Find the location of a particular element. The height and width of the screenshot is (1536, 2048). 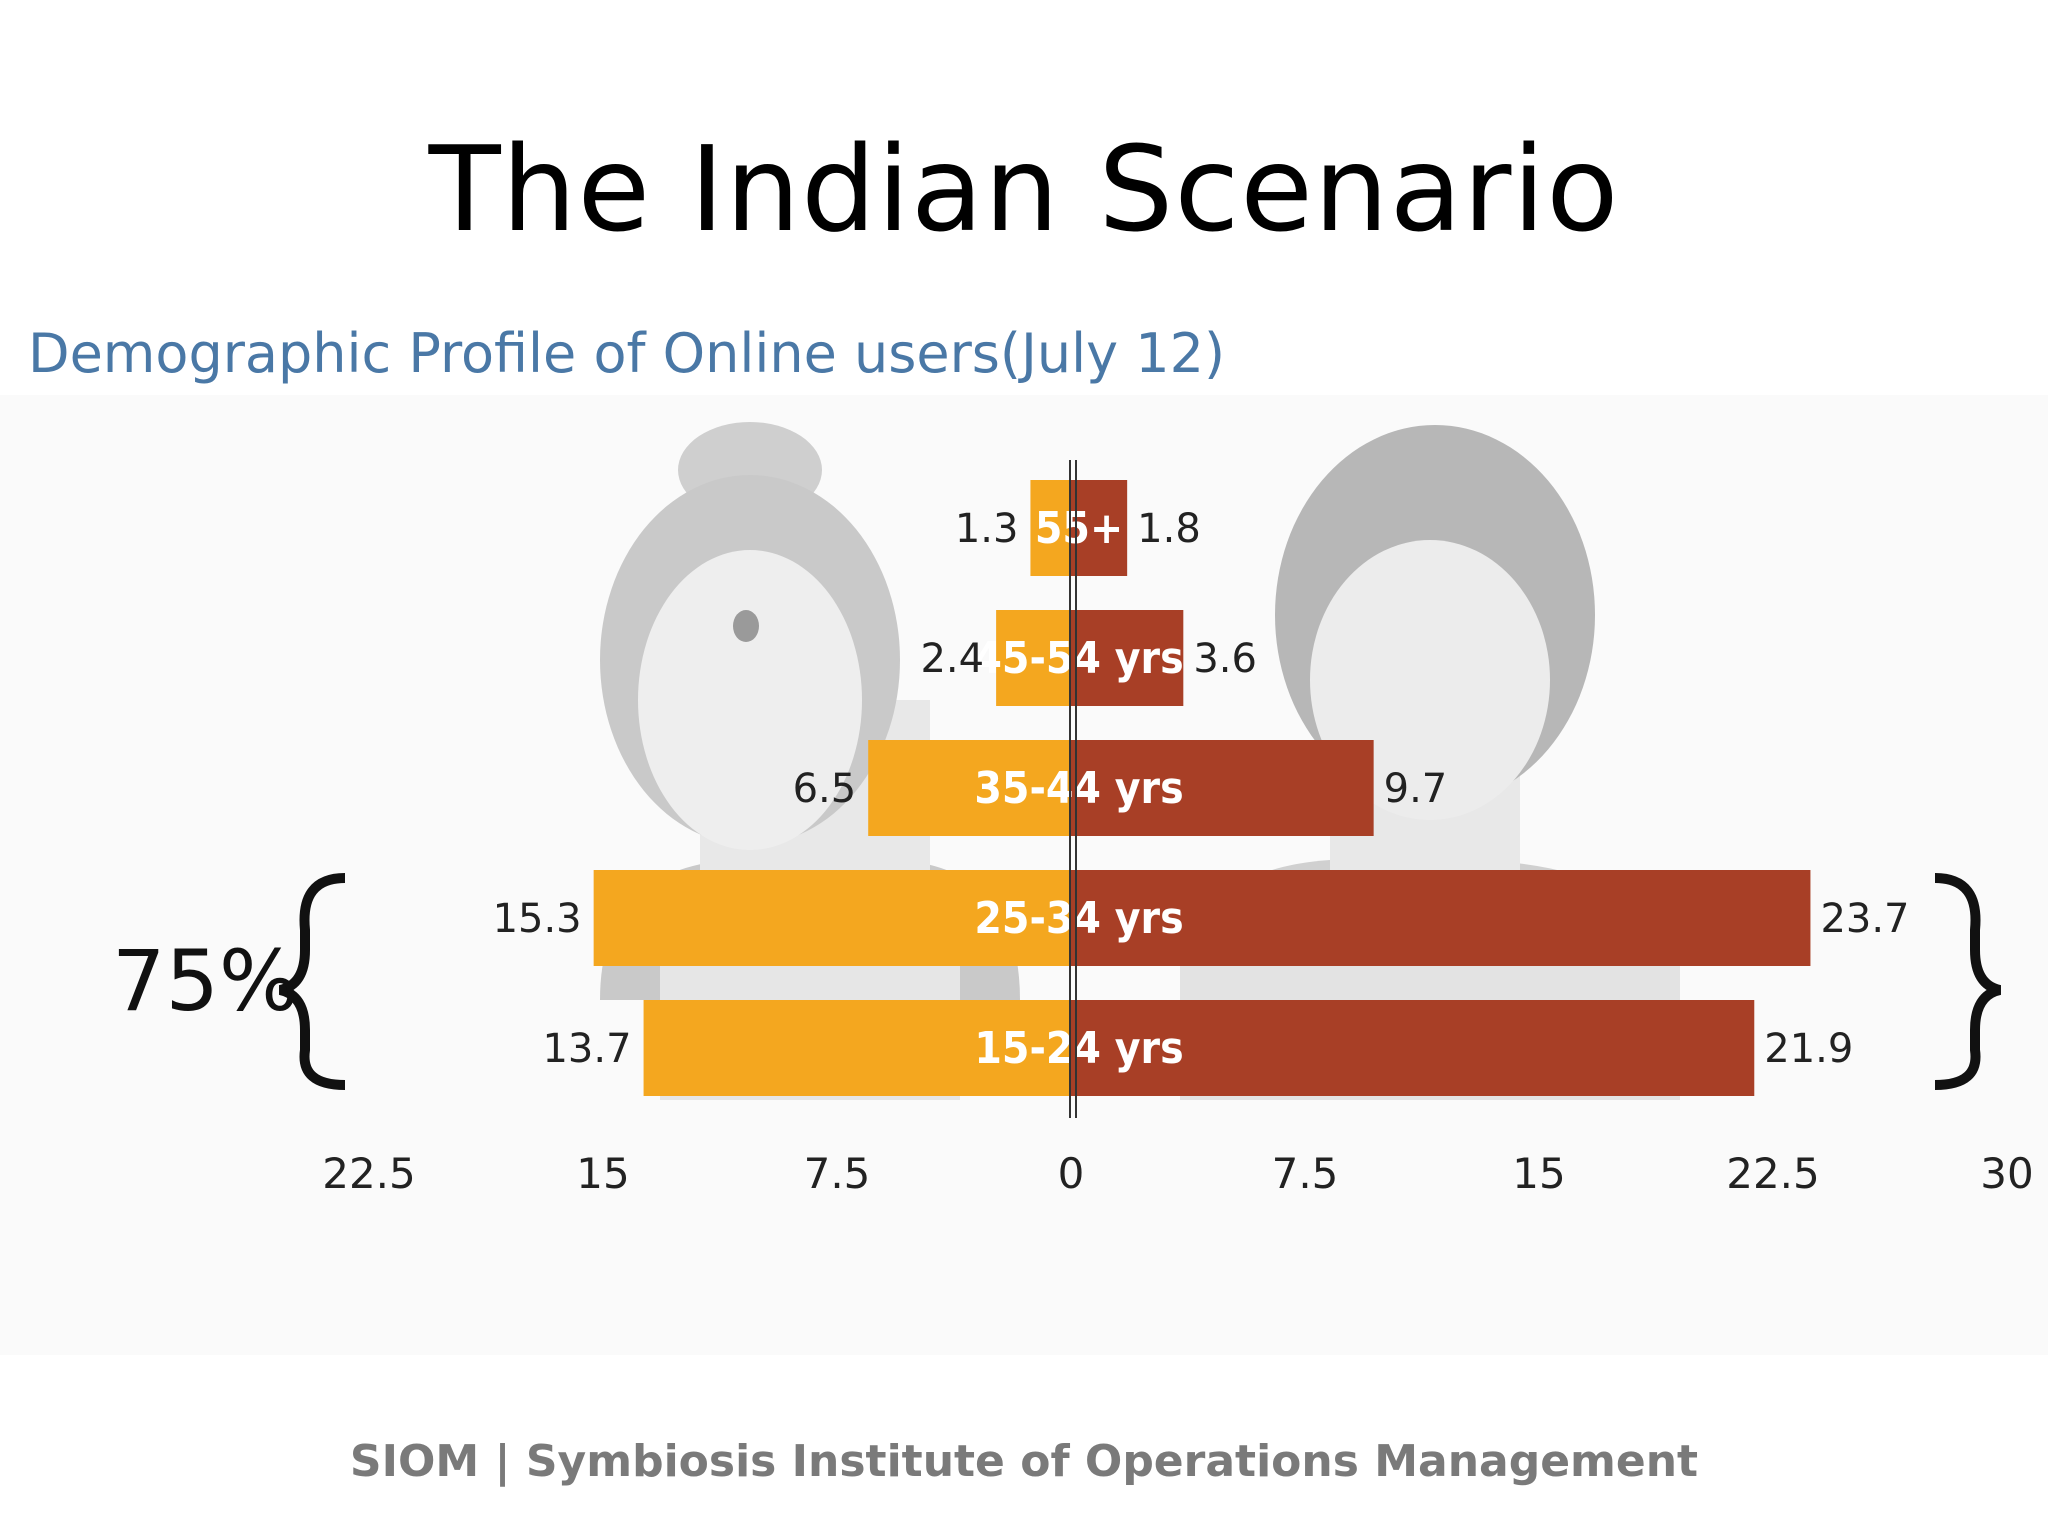

value-label-right: 23.7 is located at coordinates (1864, 919).